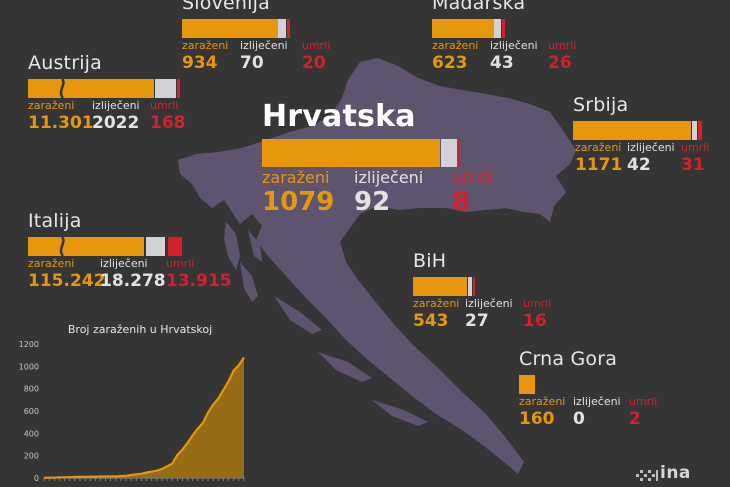 The height and width of the screenshot is (487, 730). I want to click on dead-value: 2, so click(635, 419).